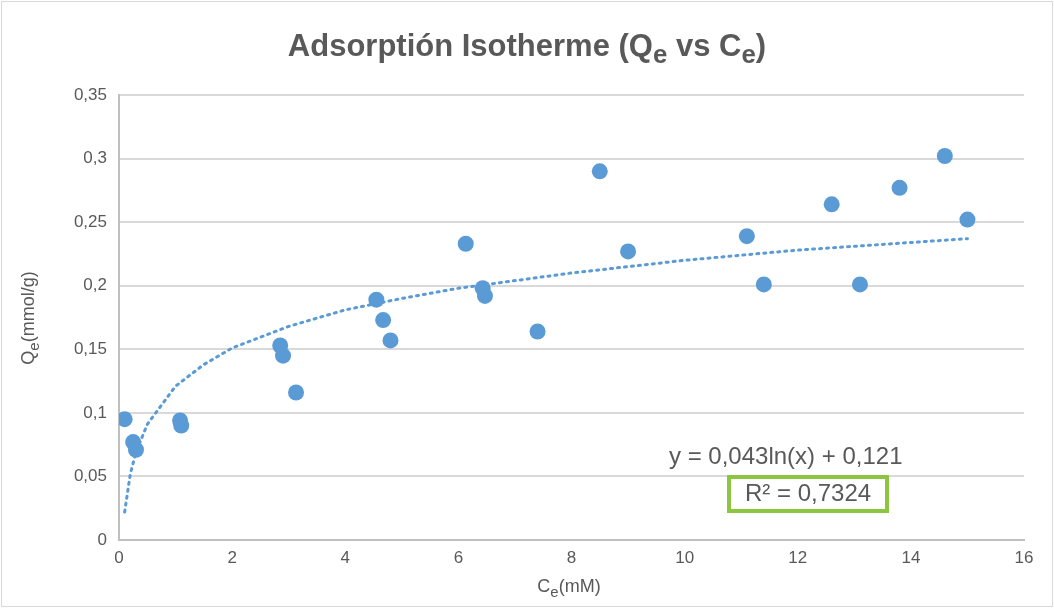 The height and width of the screenshot is (608, 1054). Describe the element at coordinates (808, 494) in the screenshot. I see `annotation: R² = 0,7324` at that location.